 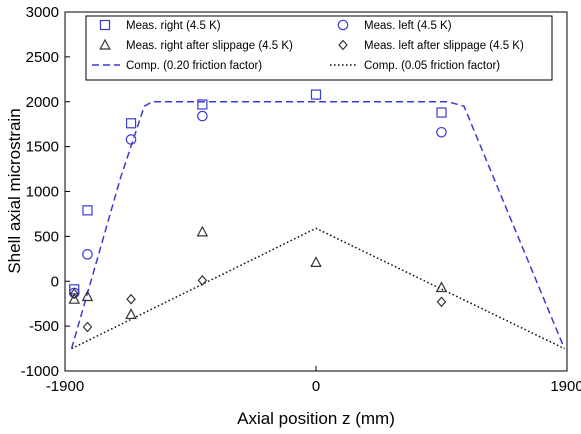 What do you see at coordinates (316, 386) in the screenshot?
I see `x-tick-label: 0` at bounding box center [316, 386].